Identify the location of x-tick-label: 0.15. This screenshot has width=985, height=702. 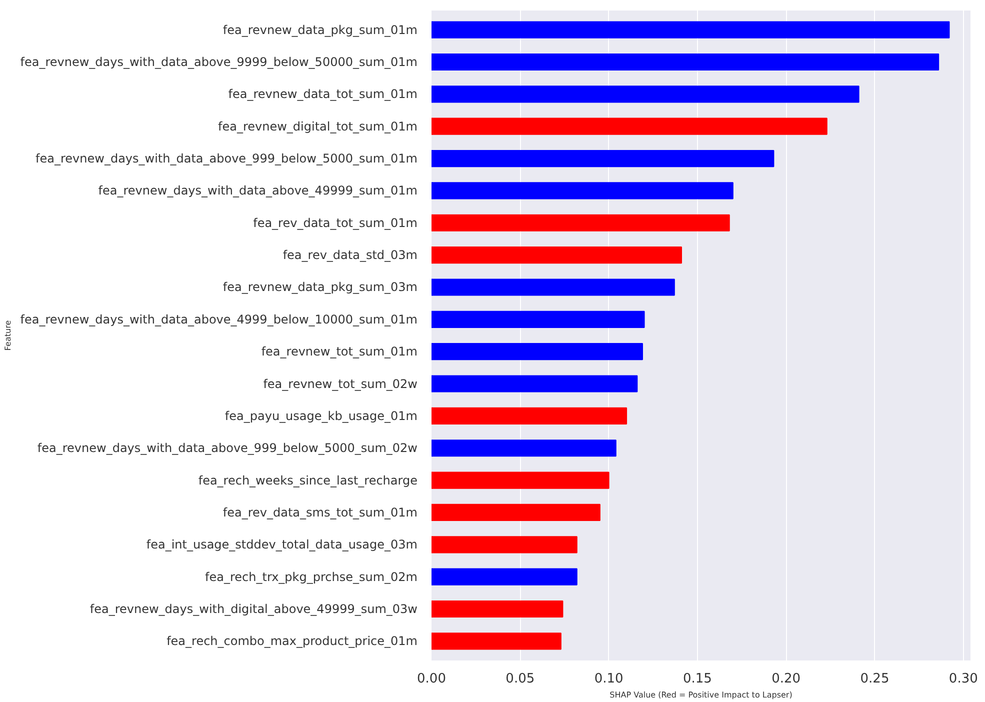
(697, 679).